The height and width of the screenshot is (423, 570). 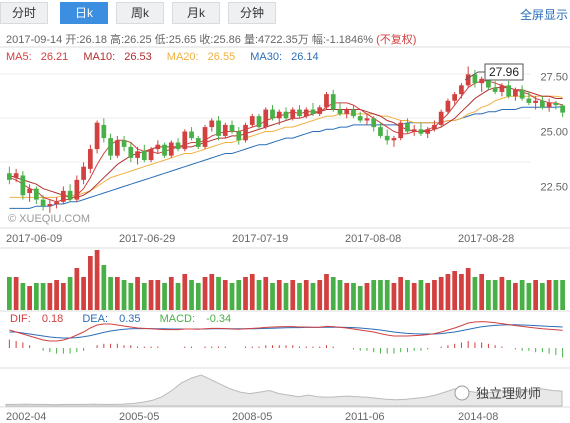 I want to click on tab-weekly-k: 周k, so click(x=140, y=13).